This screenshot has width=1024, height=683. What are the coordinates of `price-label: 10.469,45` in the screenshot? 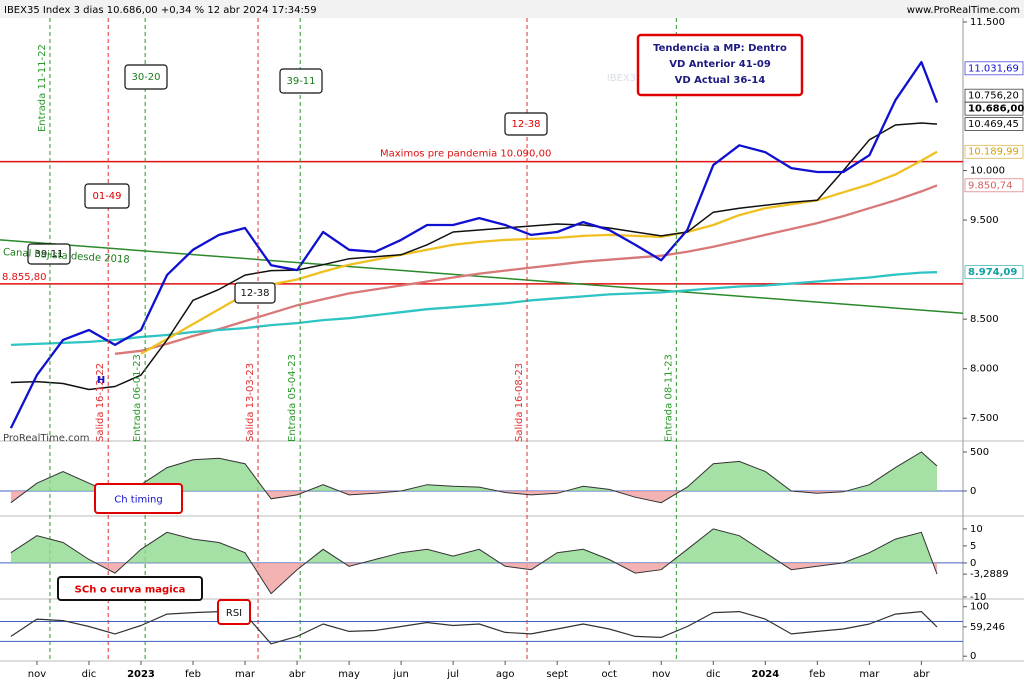 It's located at (993, 124).